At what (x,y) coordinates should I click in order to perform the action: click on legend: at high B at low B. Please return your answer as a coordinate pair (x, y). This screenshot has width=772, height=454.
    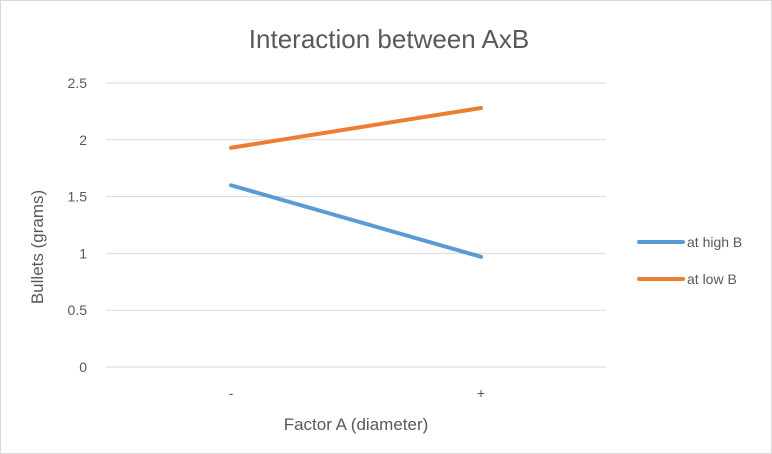
    Looking at the image, I should click on (689, 260).